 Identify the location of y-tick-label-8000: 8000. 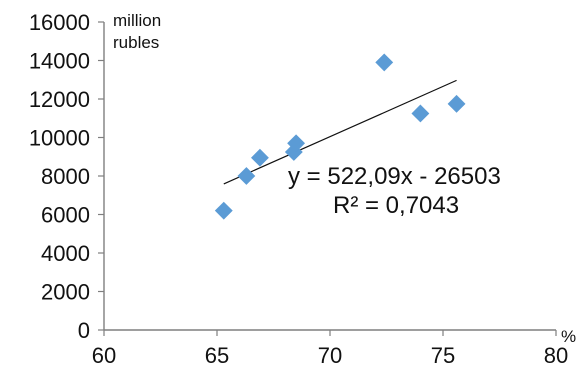
(65, 176).